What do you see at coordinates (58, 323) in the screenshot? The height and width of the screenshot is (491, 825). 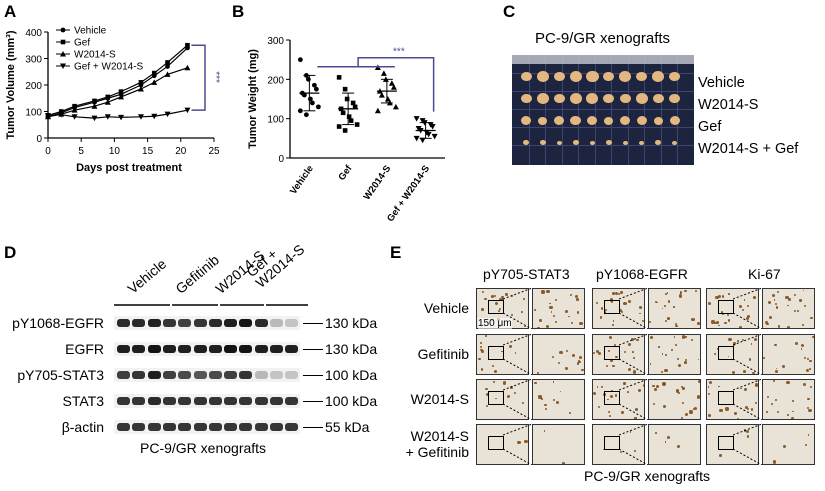 I see `blot-row-label: pY1068-EGFR` at bounding box center [58, 323].